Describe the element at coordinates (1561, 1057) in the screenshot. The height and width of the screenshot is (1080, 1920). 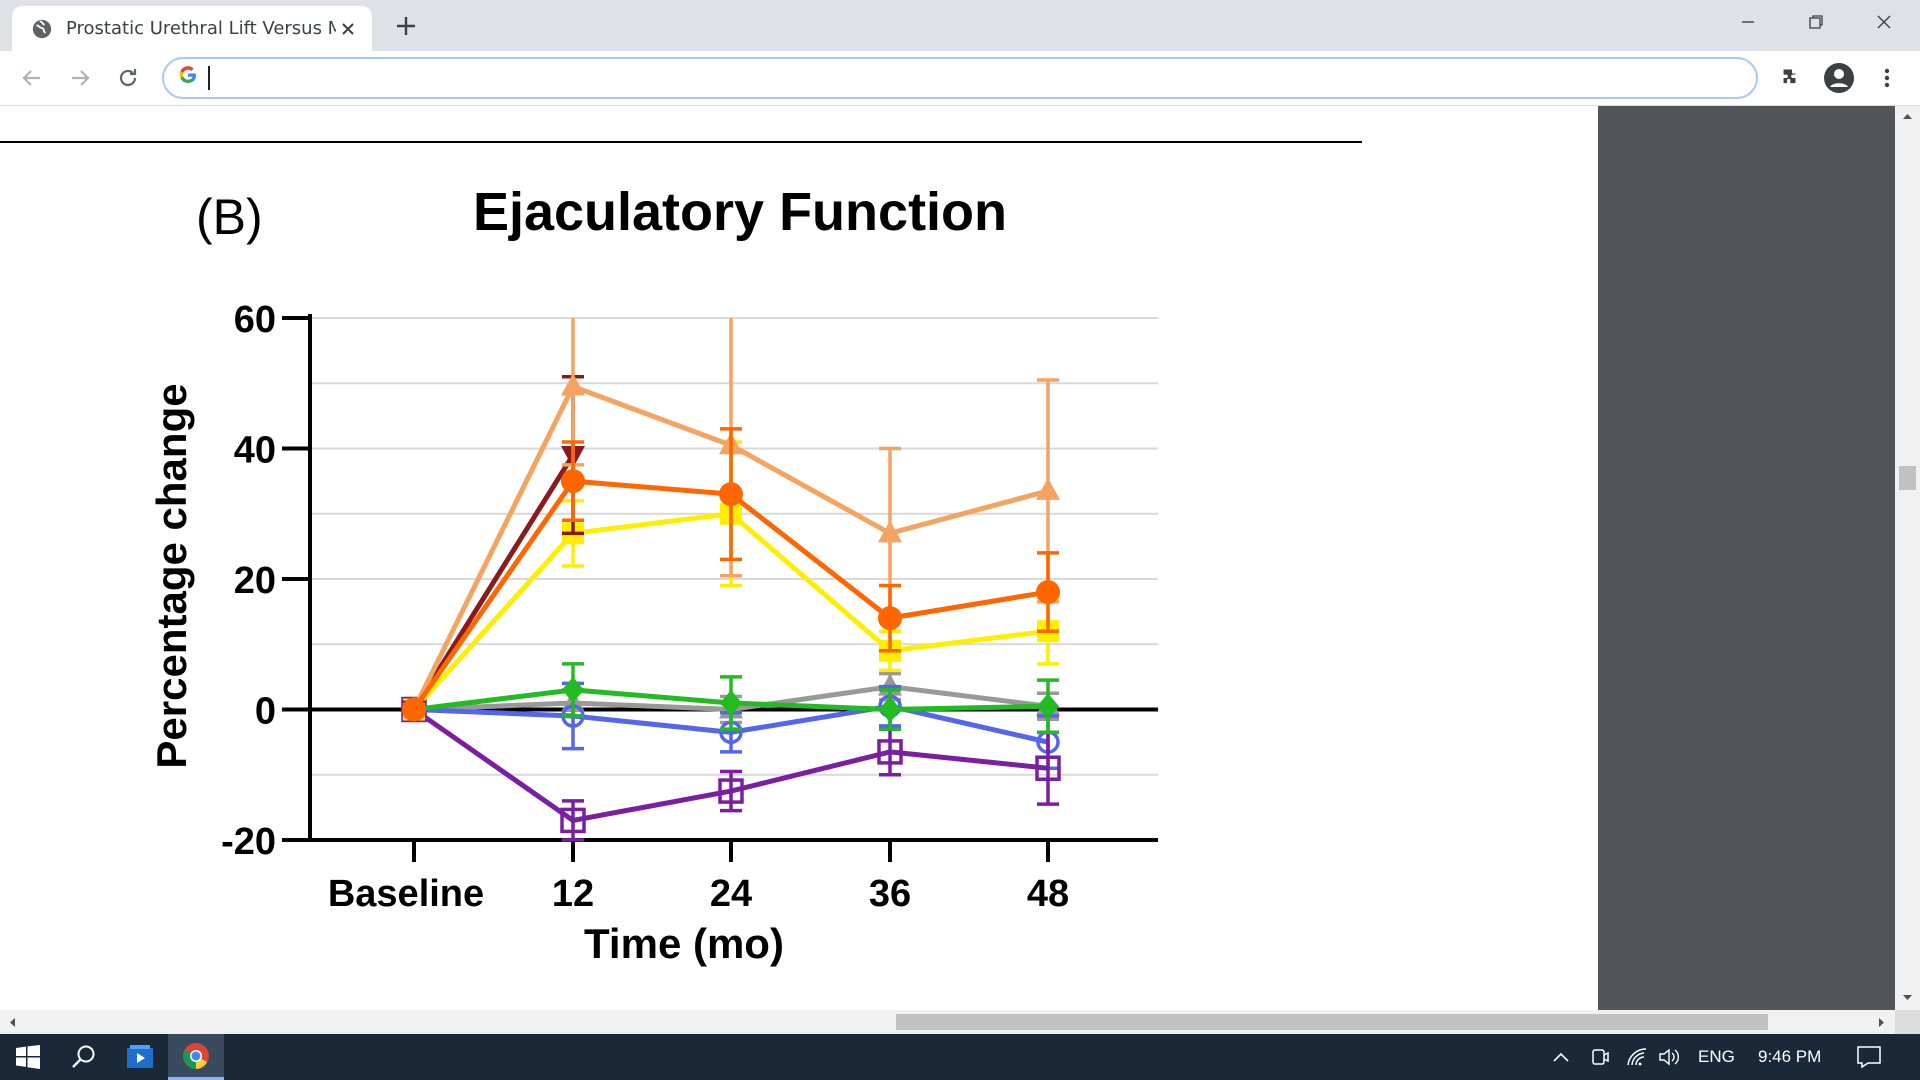
I see `tray-chevron-up-icon` at that location.